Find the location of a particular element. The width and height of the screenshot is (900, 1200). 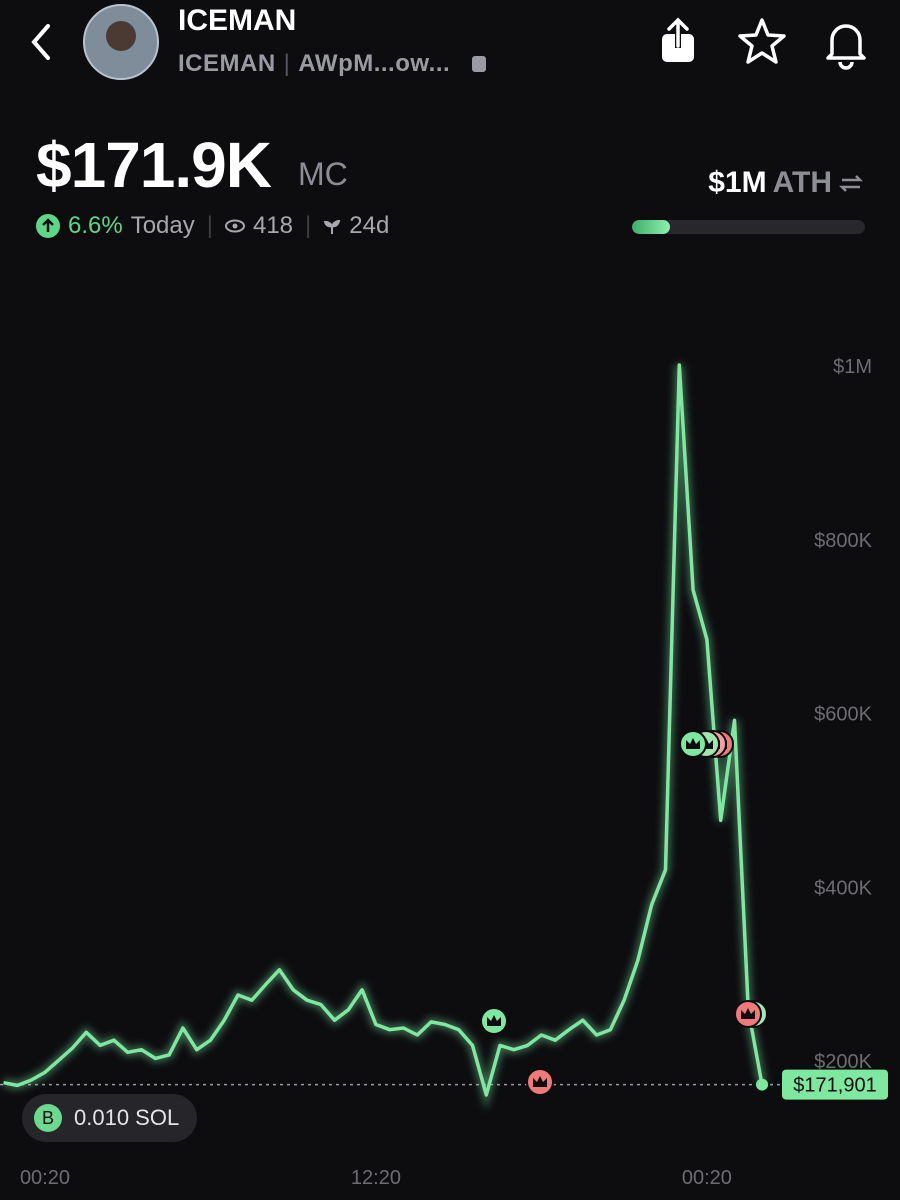

notifications-button is located at coordinates (846, 47).